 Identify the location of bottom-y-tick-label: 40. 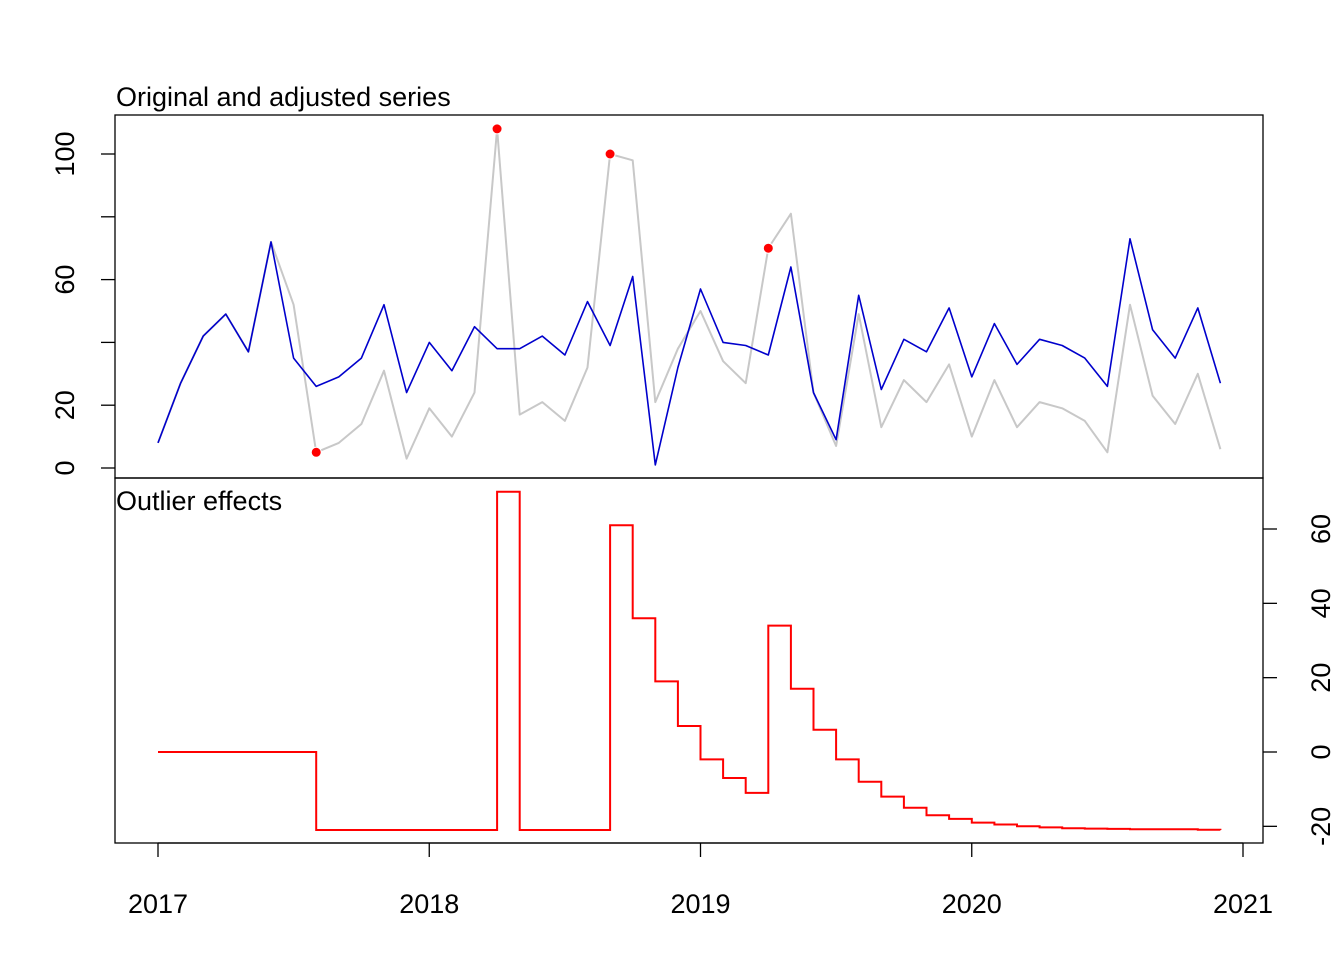
(1321, 603).